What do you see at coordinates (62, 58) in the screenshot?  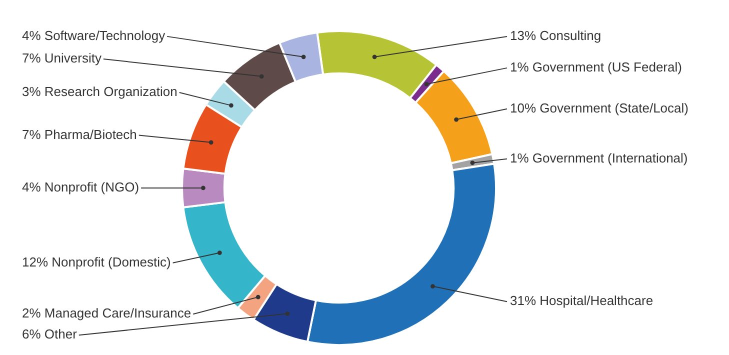 I see `slice-label: 7% University` at bounding box center [62, 58].